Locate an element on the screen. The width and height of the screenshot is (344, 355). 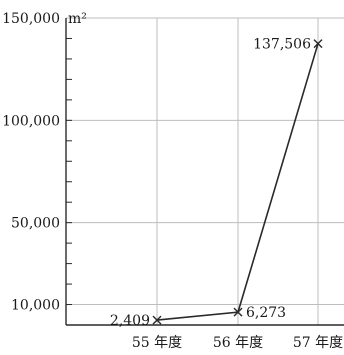
x-tick-label: 56 年度 is located at coordinates (238, 343).